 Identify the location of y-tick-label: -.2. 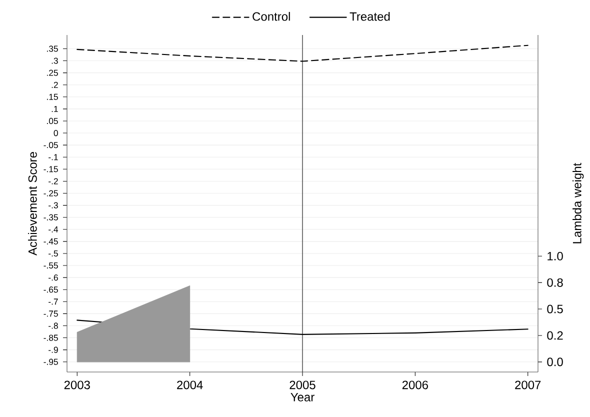
(53, 181).